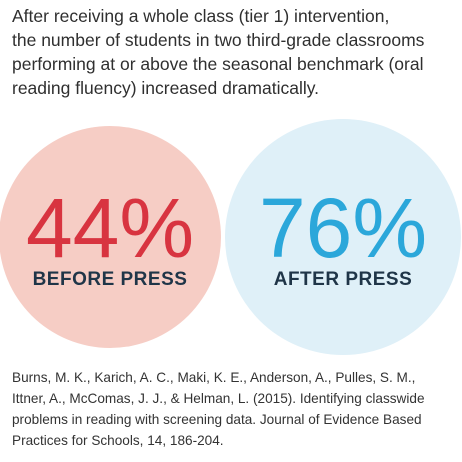  What do you see at coordinates (118, 440) in the screenshot?
I see `citation-line: Practices for Schools, 14, 186-204.` at bounding box center [118, 440].